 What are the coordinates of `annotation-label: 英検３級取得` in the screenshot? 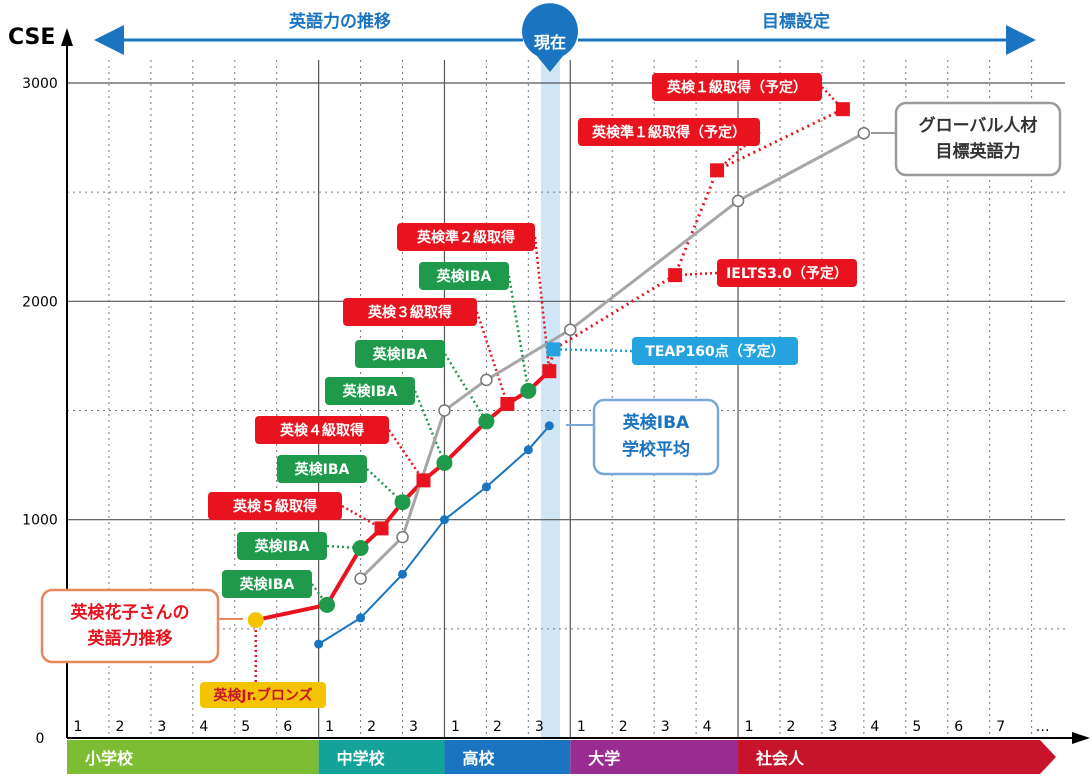 It's located at (409, 312).